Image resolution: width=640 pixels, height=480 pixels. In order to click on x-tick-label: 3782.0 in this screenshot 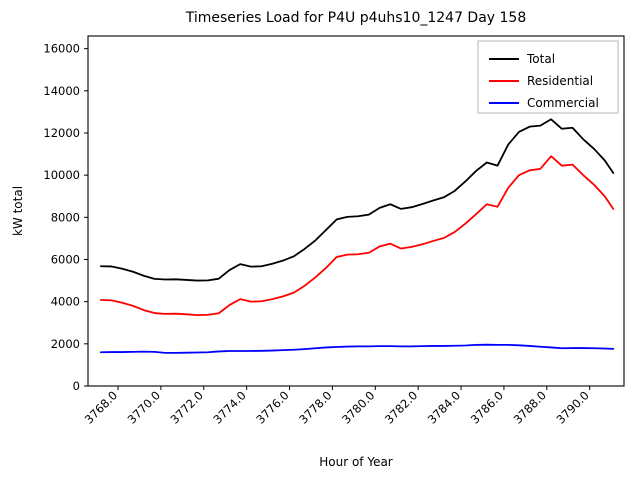, I will do `click(401, 407)`.